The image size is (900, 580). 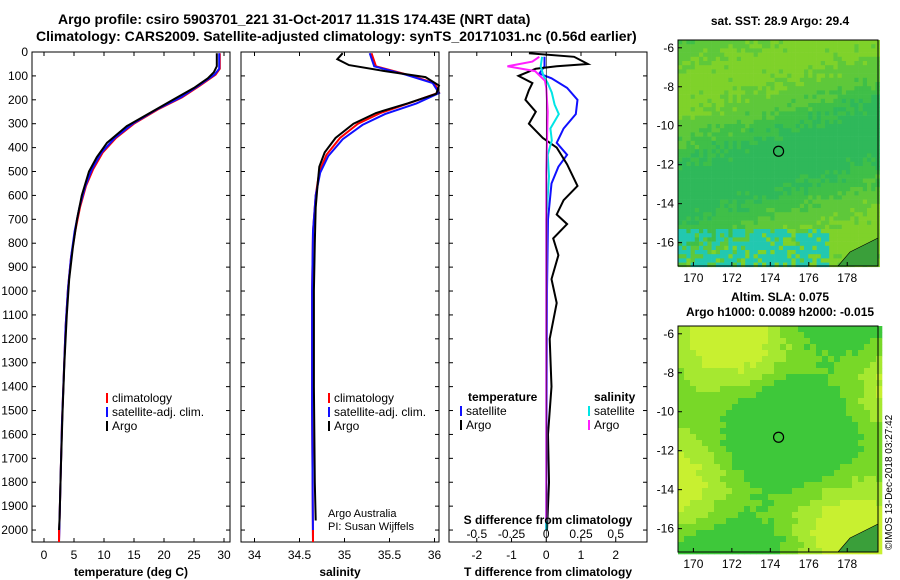 I want to click on sst-map-ytick-label: -10, so click(x=666, y=126).